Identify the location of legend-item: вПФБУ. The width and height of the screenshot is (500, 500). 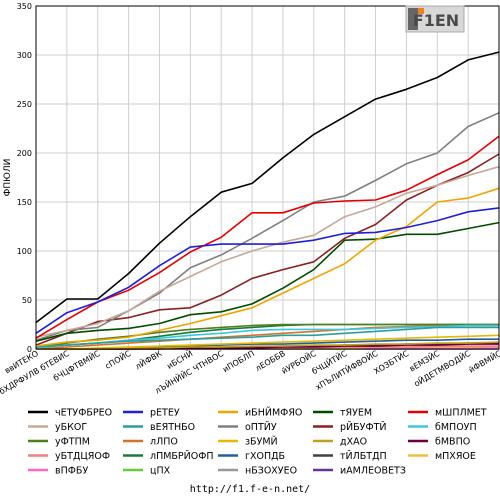
(58, 471).